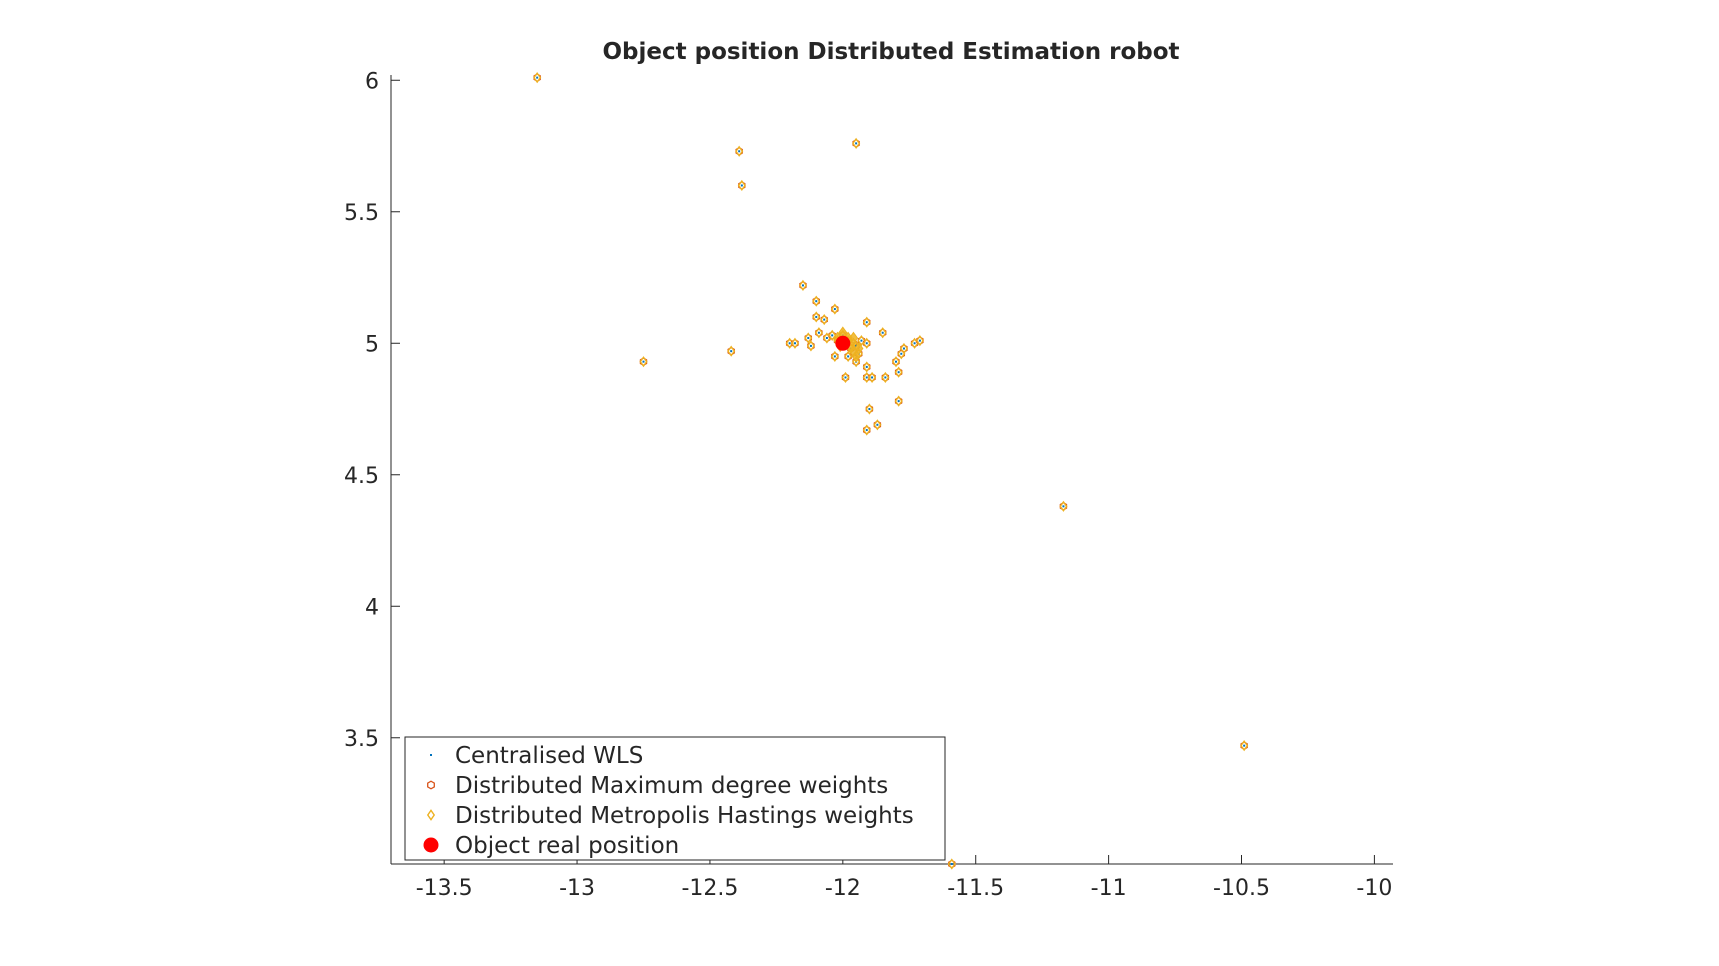  Describe the element at coordinates (431, 785) in the screenshot. I see `legend-max-degree-marker` at that location.